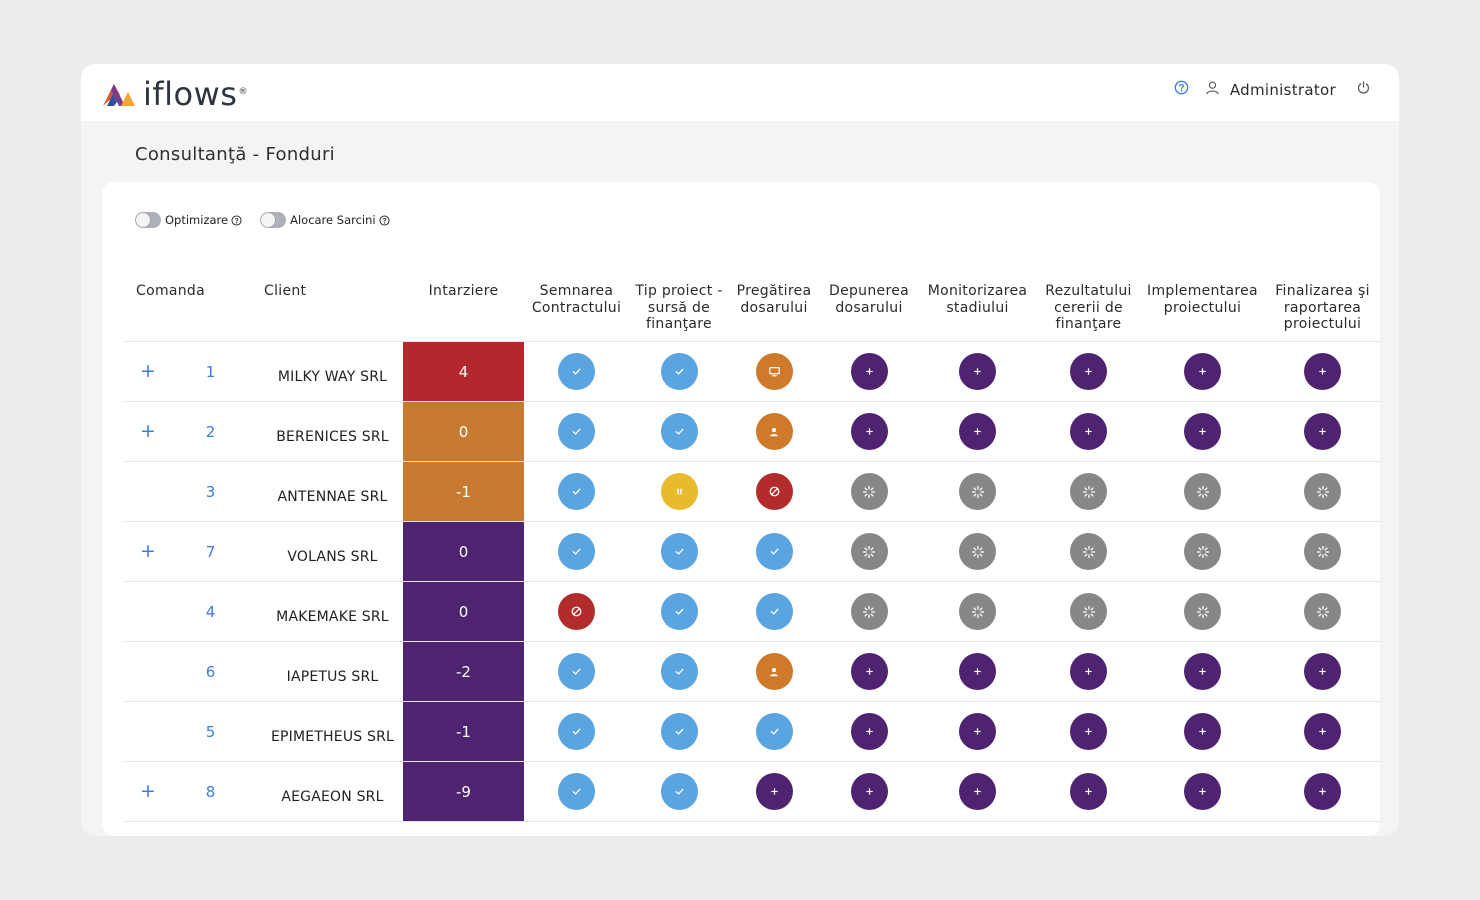  What do you see at coordinates (210, 792) in the screenshot?
I see `order-number-link: 8` at bounding box center [210, 792].